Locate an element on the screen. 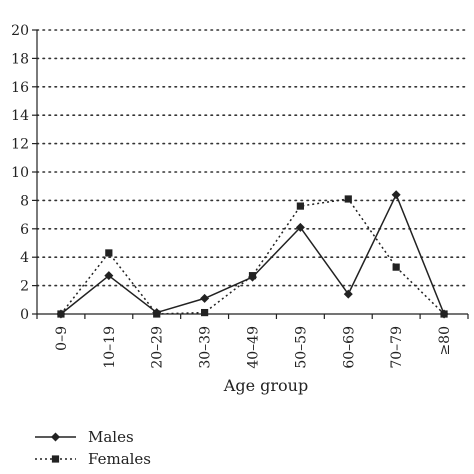 This screenshot has height=474, width=474. legend-label: Males is located at coordinates (111, 437).